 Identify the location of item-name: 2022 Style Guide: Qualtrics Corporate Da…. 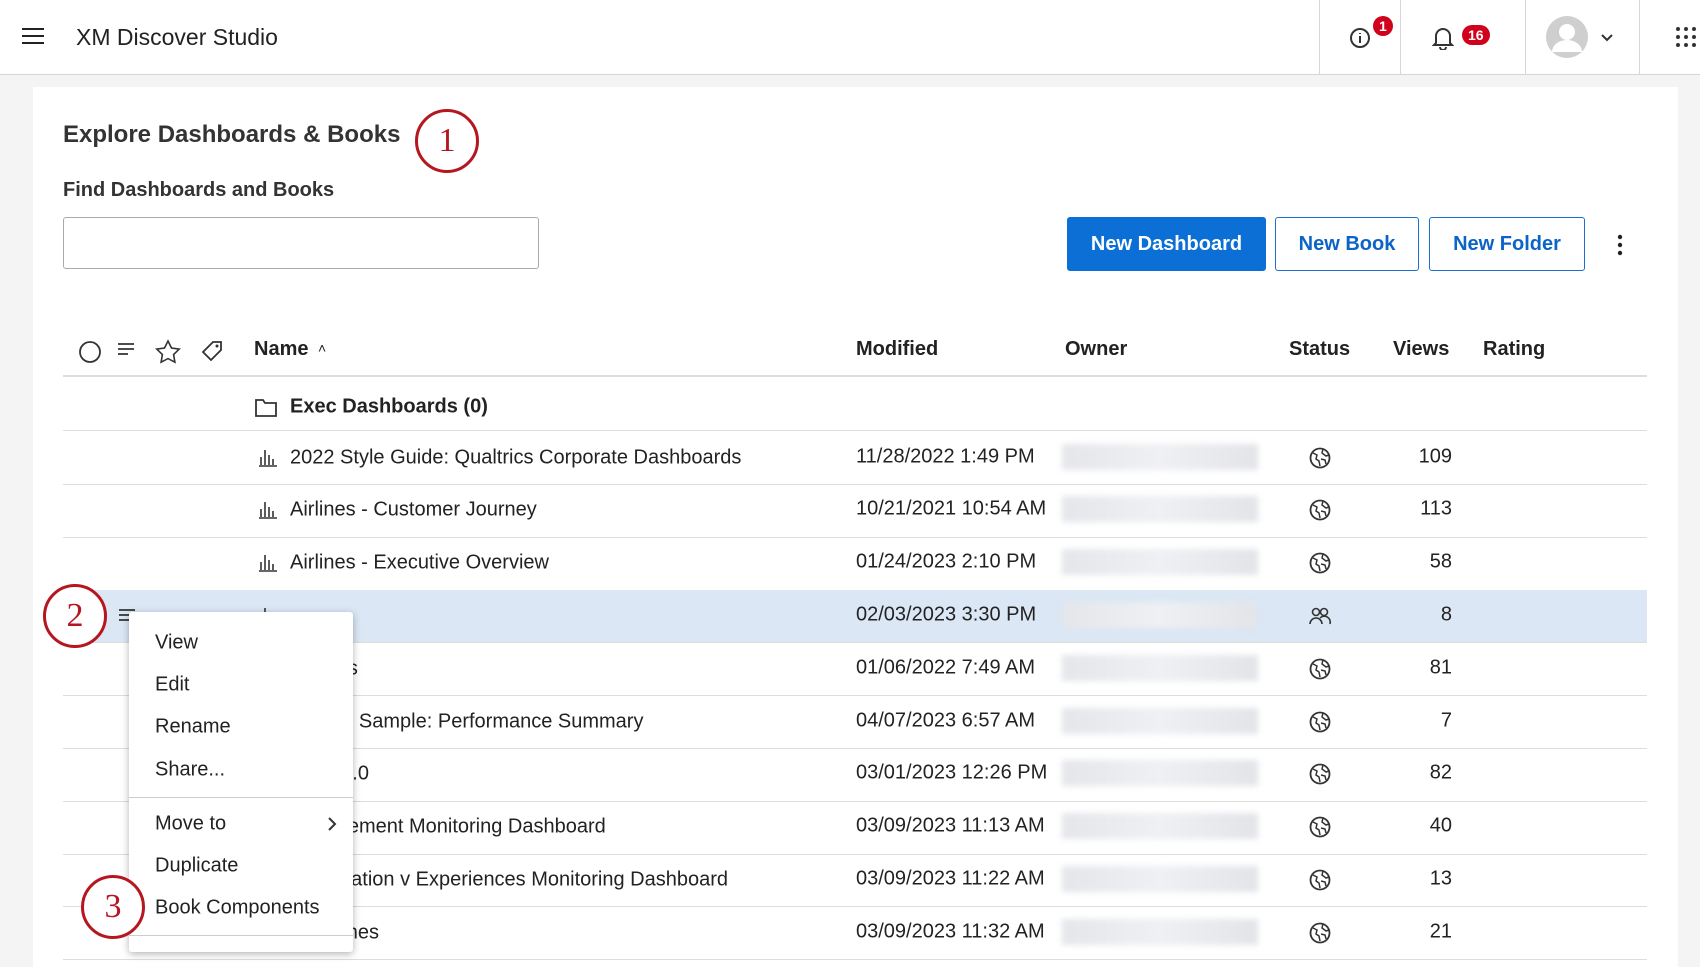
(516, 457).